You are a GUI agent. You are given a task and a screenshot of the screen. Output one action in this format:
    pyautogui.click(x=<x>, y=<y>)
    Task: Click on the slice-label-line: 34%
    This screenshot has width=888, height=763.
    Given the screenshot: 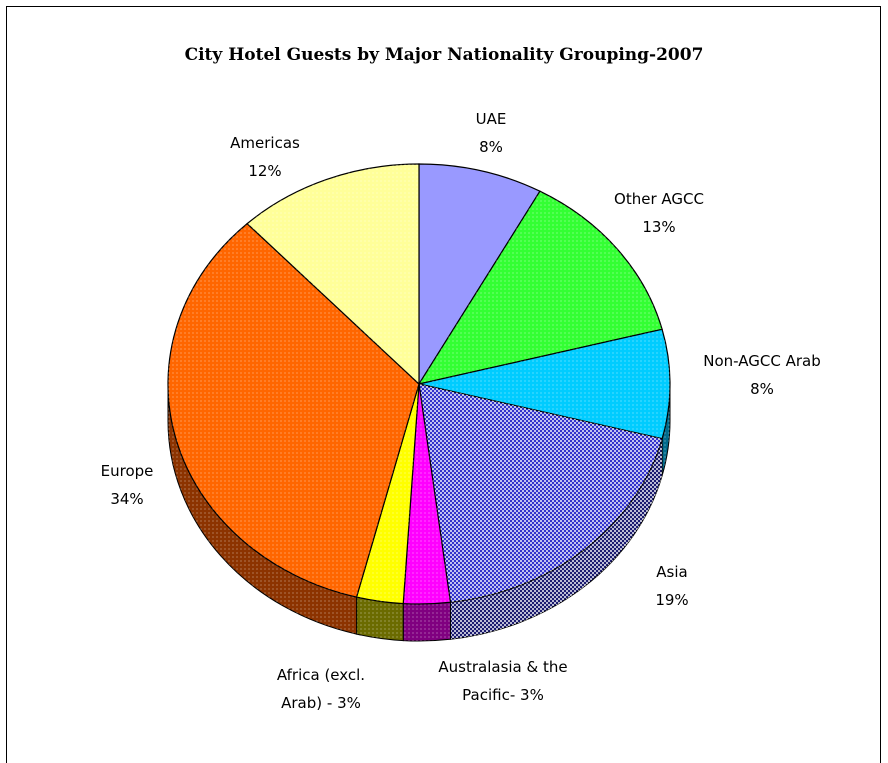 What is the action you would take?
    pyautogui.click(x=126, y=499)
    